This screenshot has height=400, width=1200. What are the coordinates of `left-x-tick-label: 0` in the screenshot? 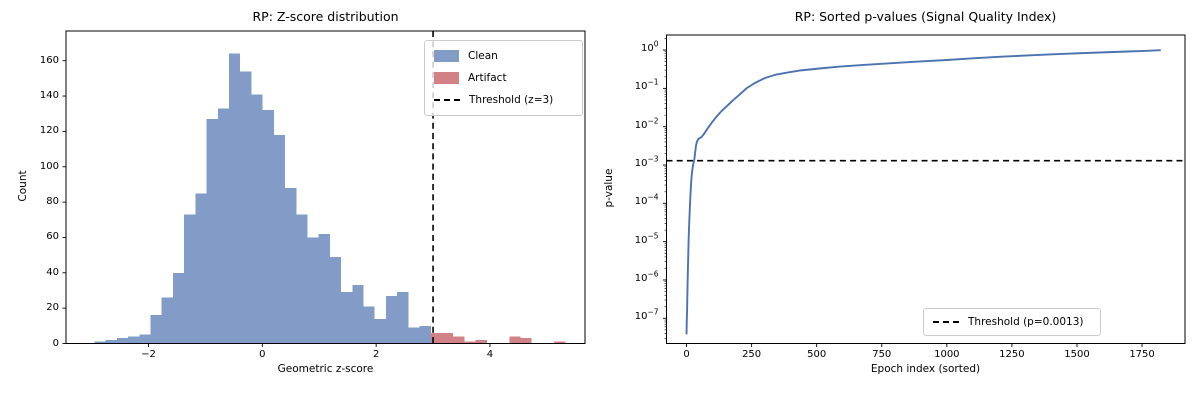 It's located at (262, 354).